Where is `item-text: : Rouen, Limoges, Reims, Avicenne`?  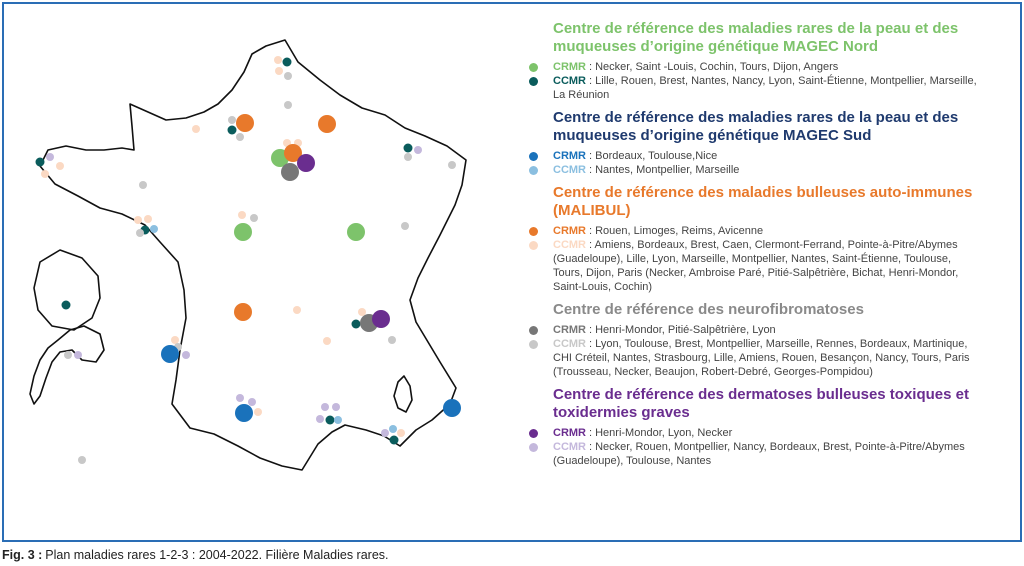
item-text: : Rouen, Limoges, Reims, Avicenne is located at coordinates (676, 231).